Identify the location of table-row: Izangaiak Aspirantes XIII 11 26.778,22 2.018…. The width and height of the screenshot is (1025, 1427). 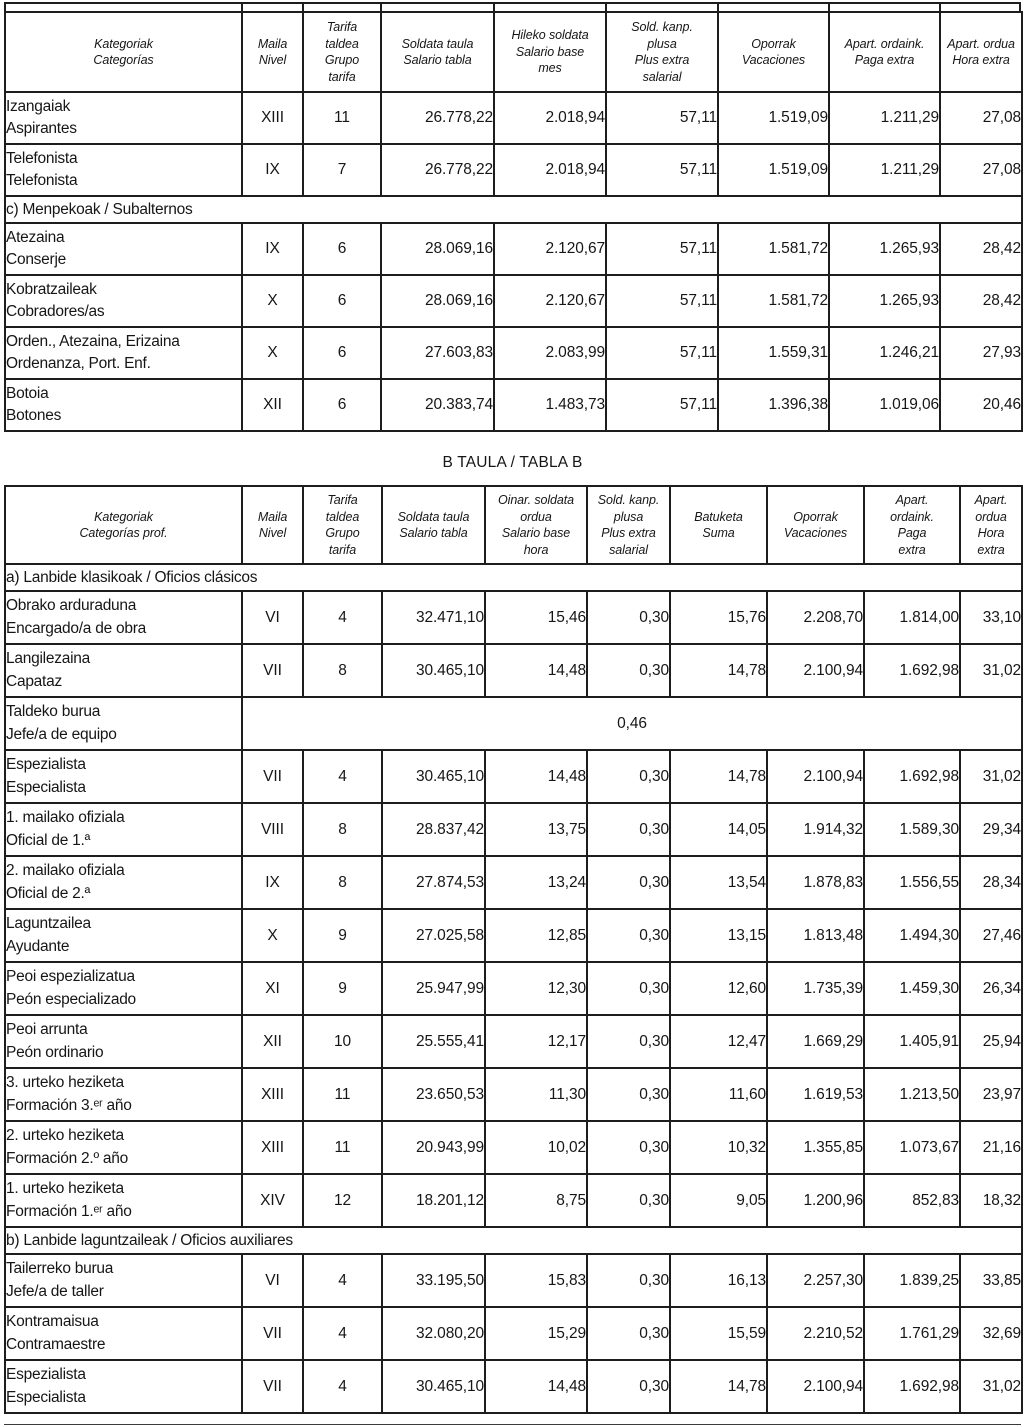
(513, 118).